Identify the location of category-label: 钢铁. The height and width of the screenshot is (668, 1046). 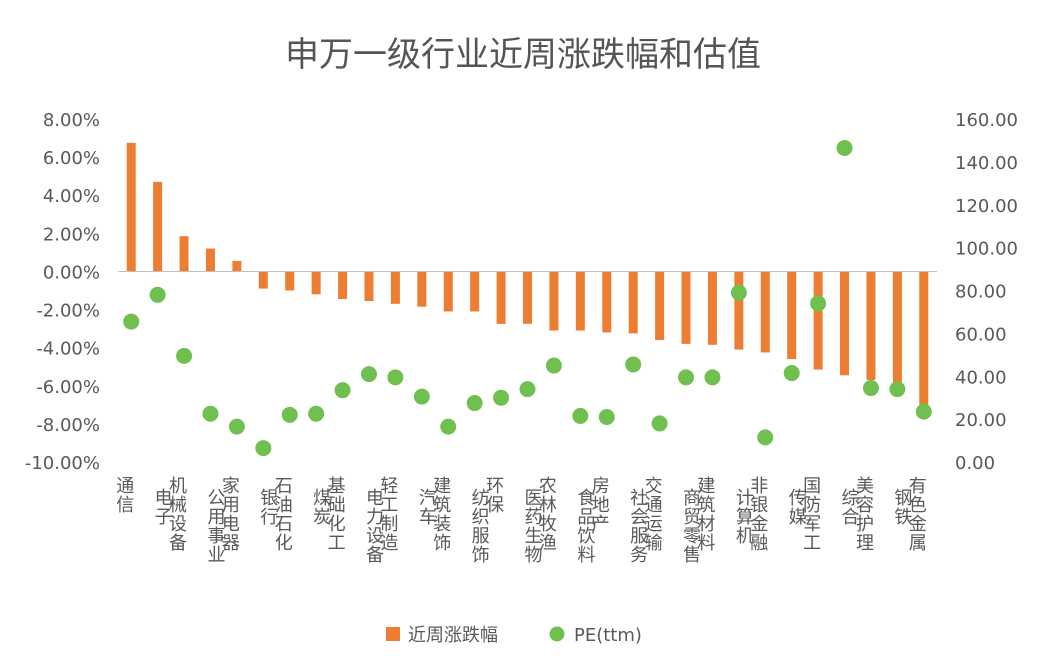
(903, 508).